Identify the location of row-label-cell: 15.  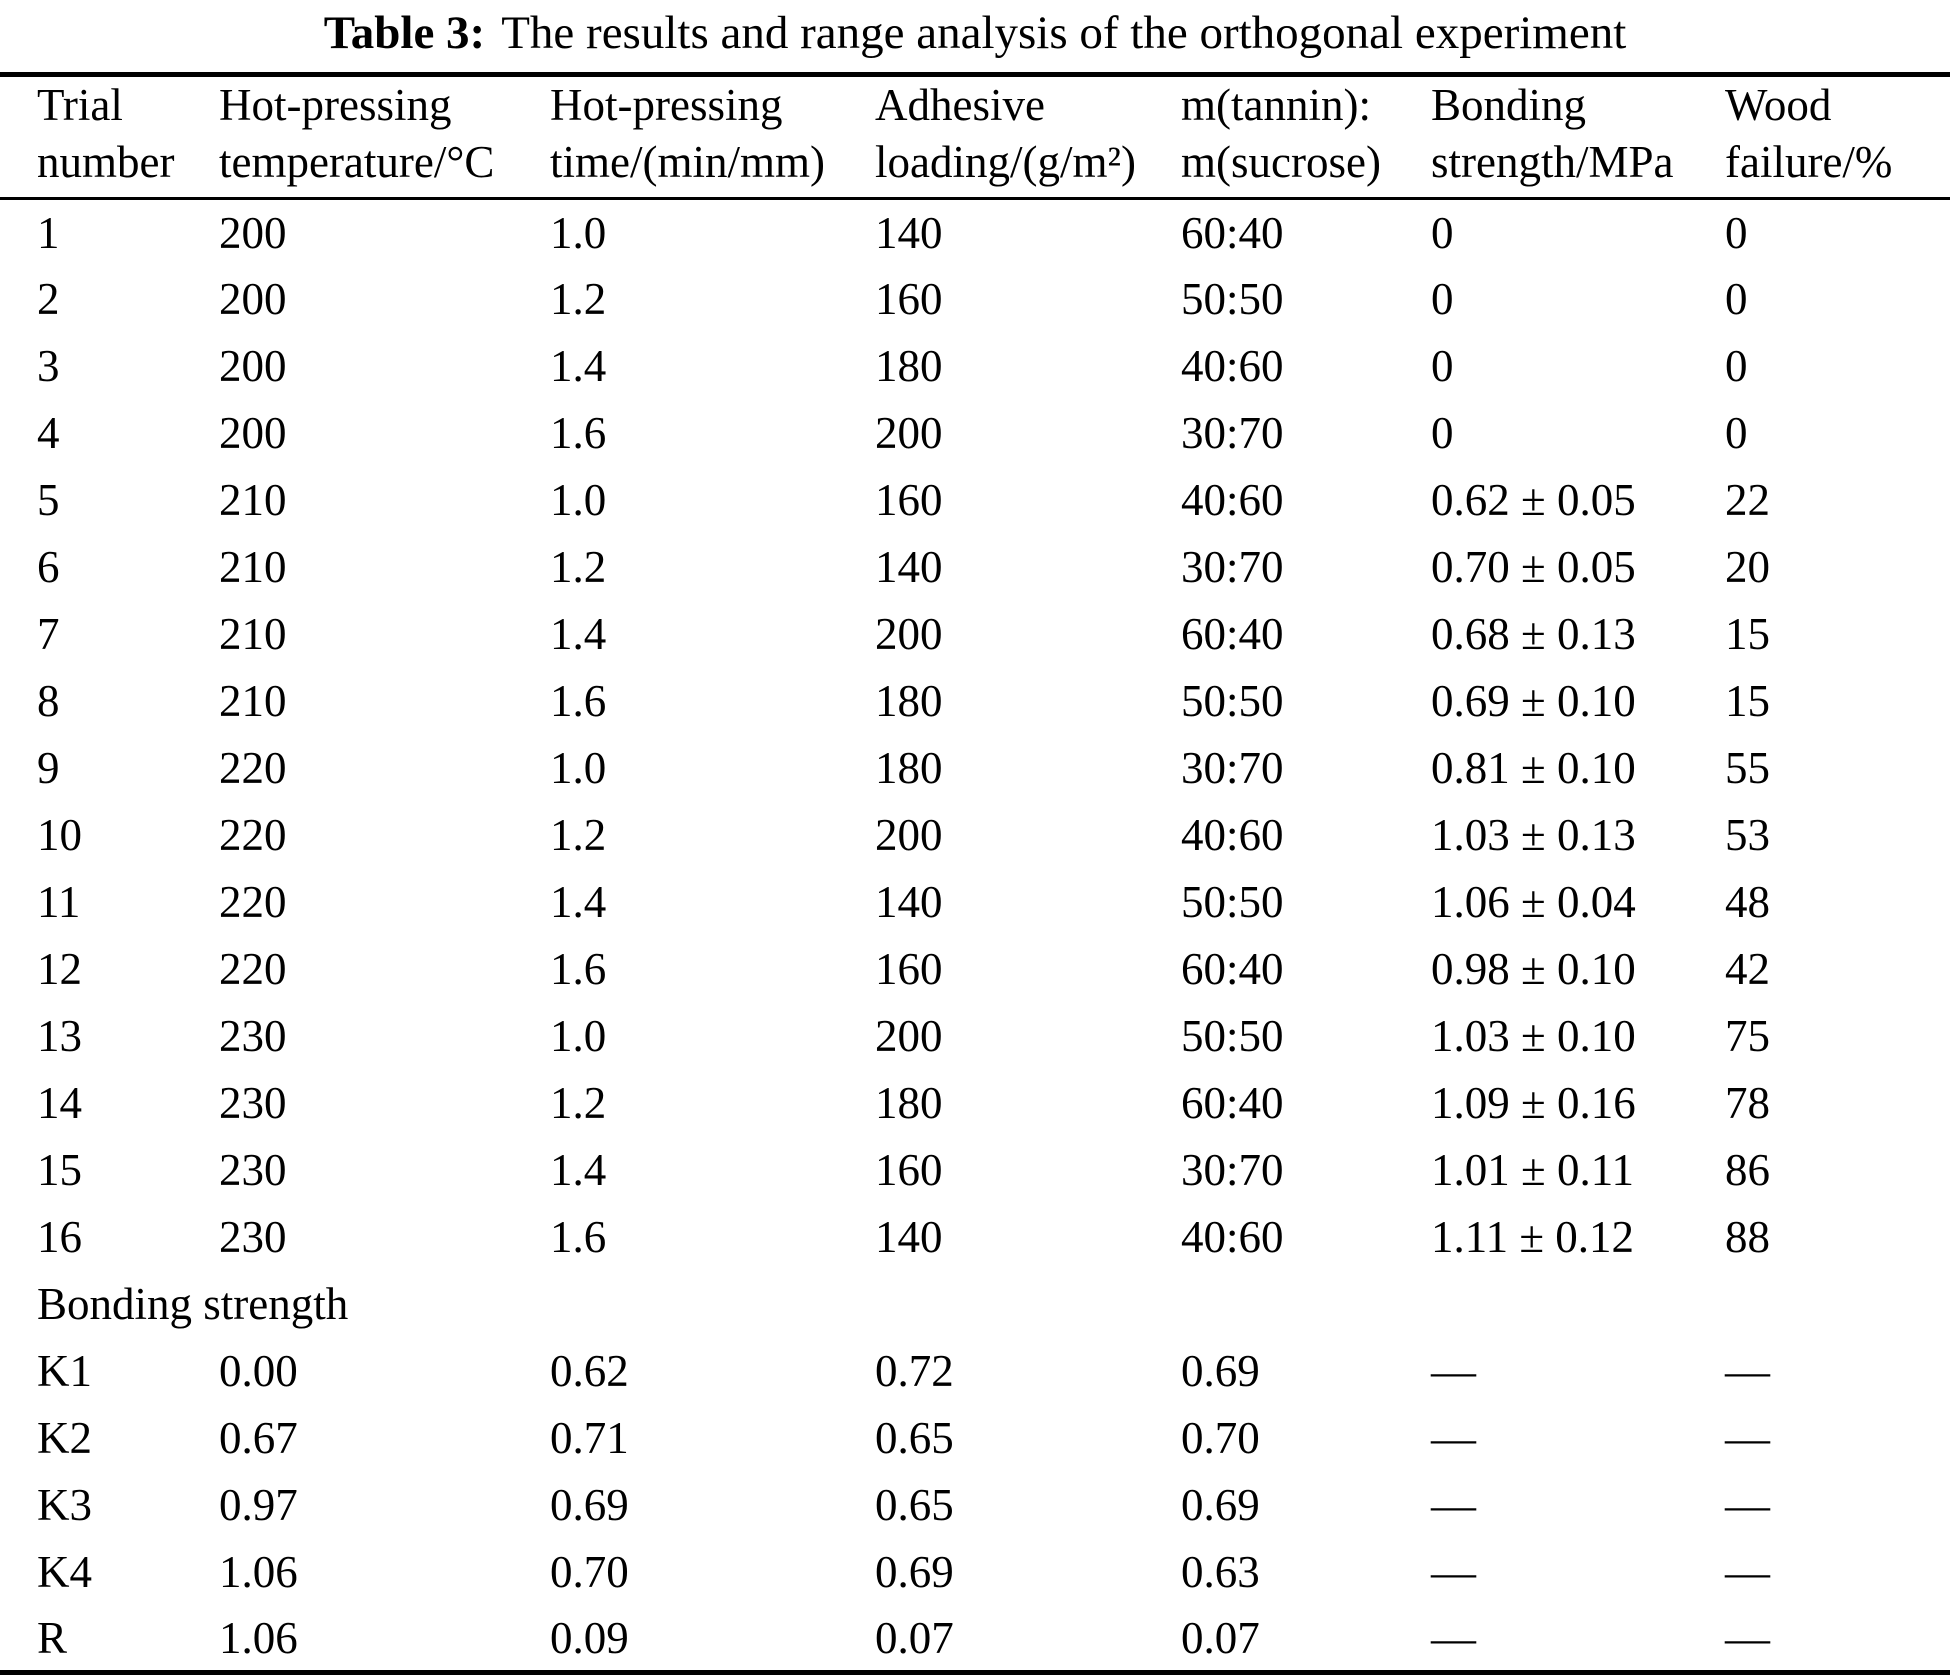
(59, 1170).